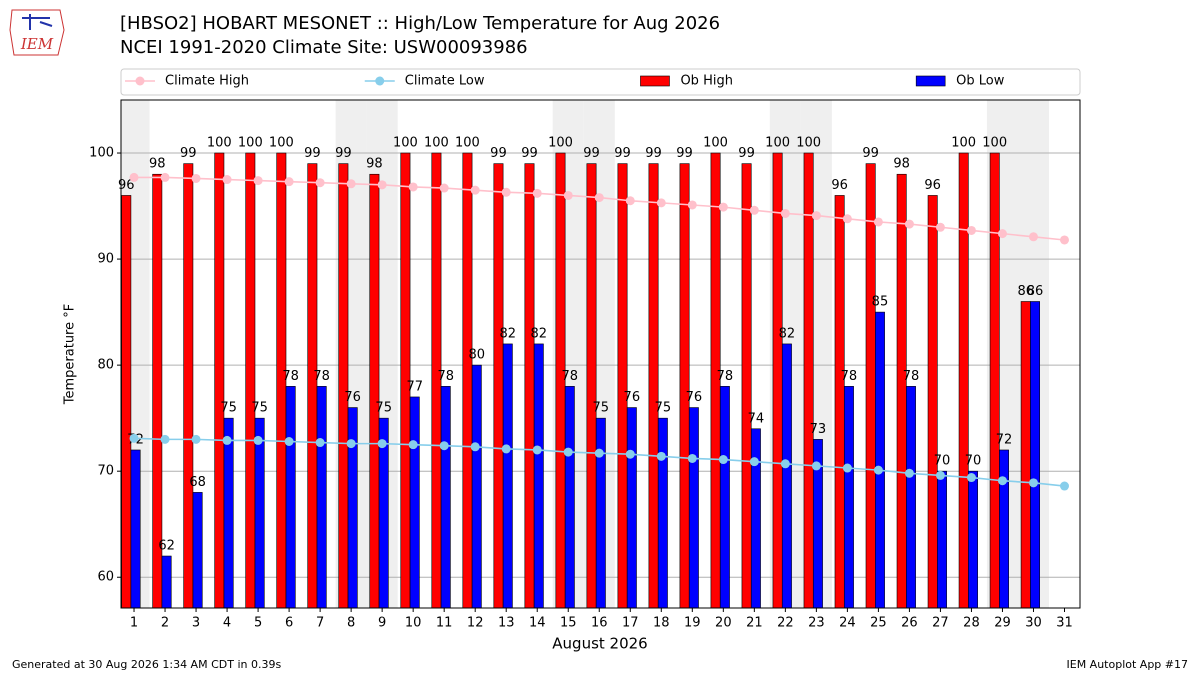  What do you see at coordinates (880, 302) in the screenshot?
I see `data-label: 85` at bounding box center [880, 302].